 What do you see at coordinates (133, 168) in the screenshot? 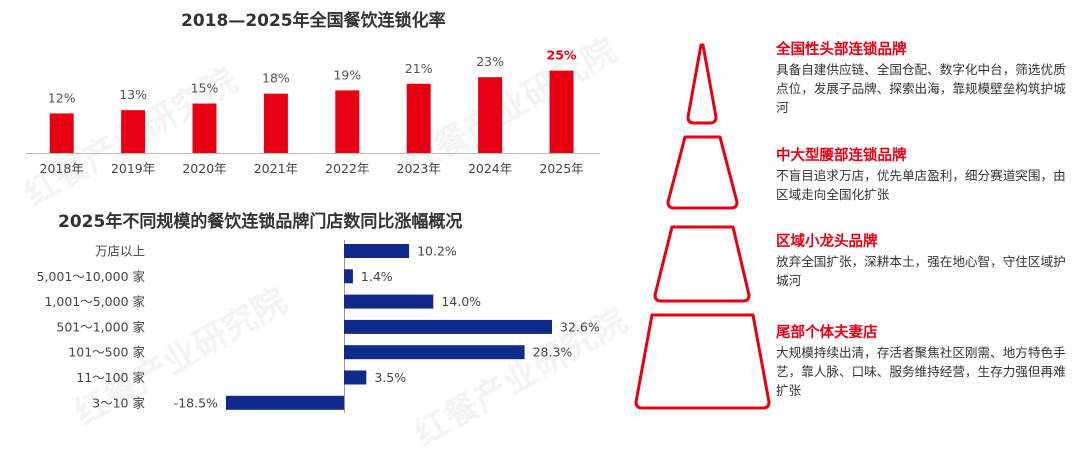
I see `x-tick-label: 2019年` at bounding box center [133, 168].